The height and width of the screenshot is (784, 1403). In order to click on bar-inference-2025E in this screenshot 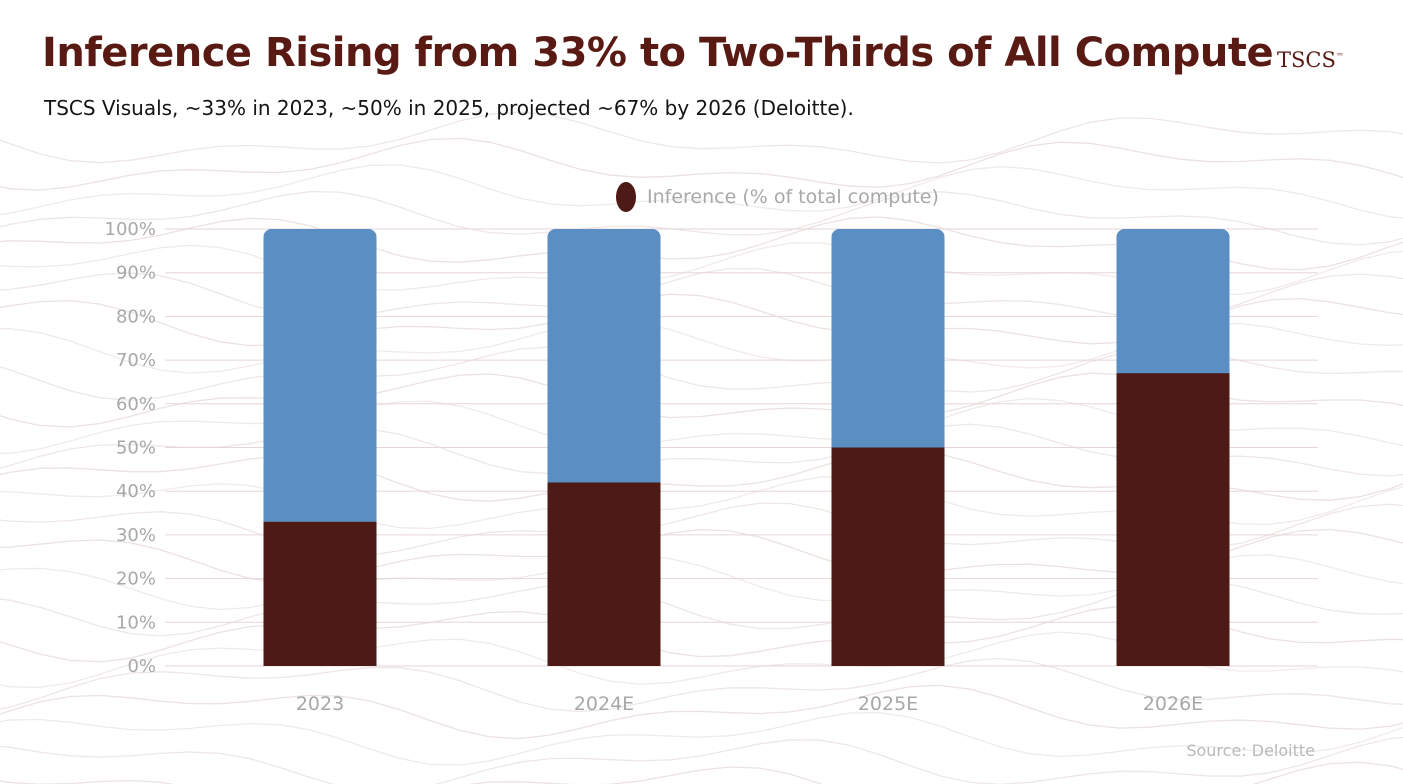, I will do `click(888, 556)`.